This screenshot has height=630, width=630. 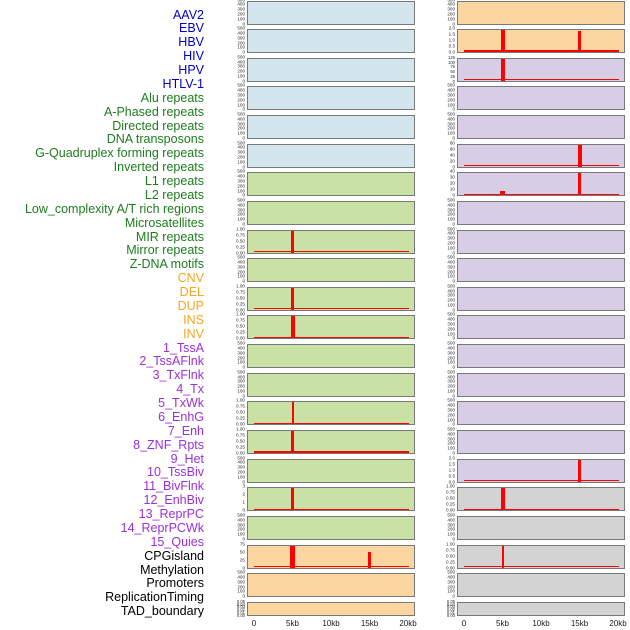 I want to click on track-plot-hpv, so click(x=331, y=127).